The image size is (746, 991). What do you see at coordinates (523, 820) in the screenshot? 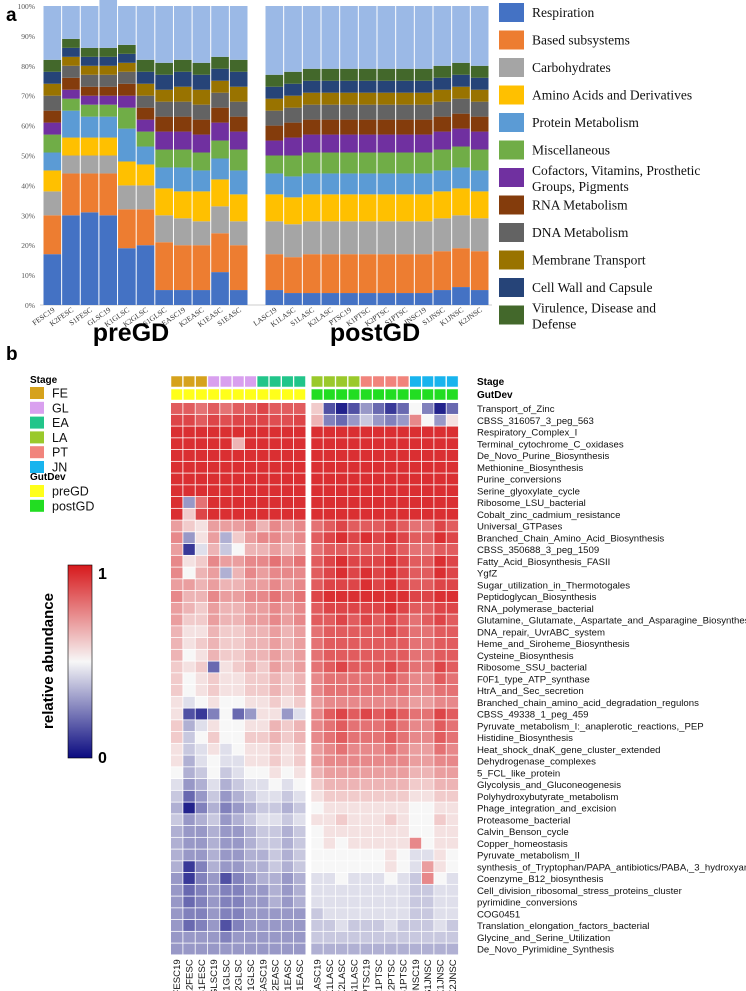
I see `heatmap-row-label: Proteasome_bacterial` at bounding box center [523, 820].